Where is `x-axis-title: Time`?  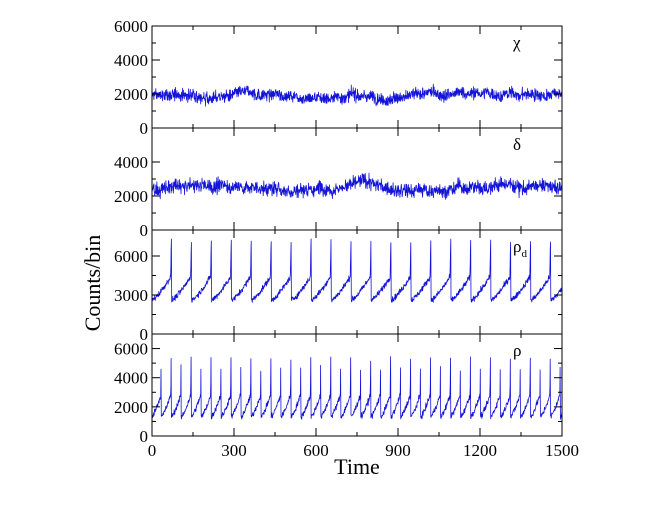
x-axis-title: Time is located at coordinates (357, 466).